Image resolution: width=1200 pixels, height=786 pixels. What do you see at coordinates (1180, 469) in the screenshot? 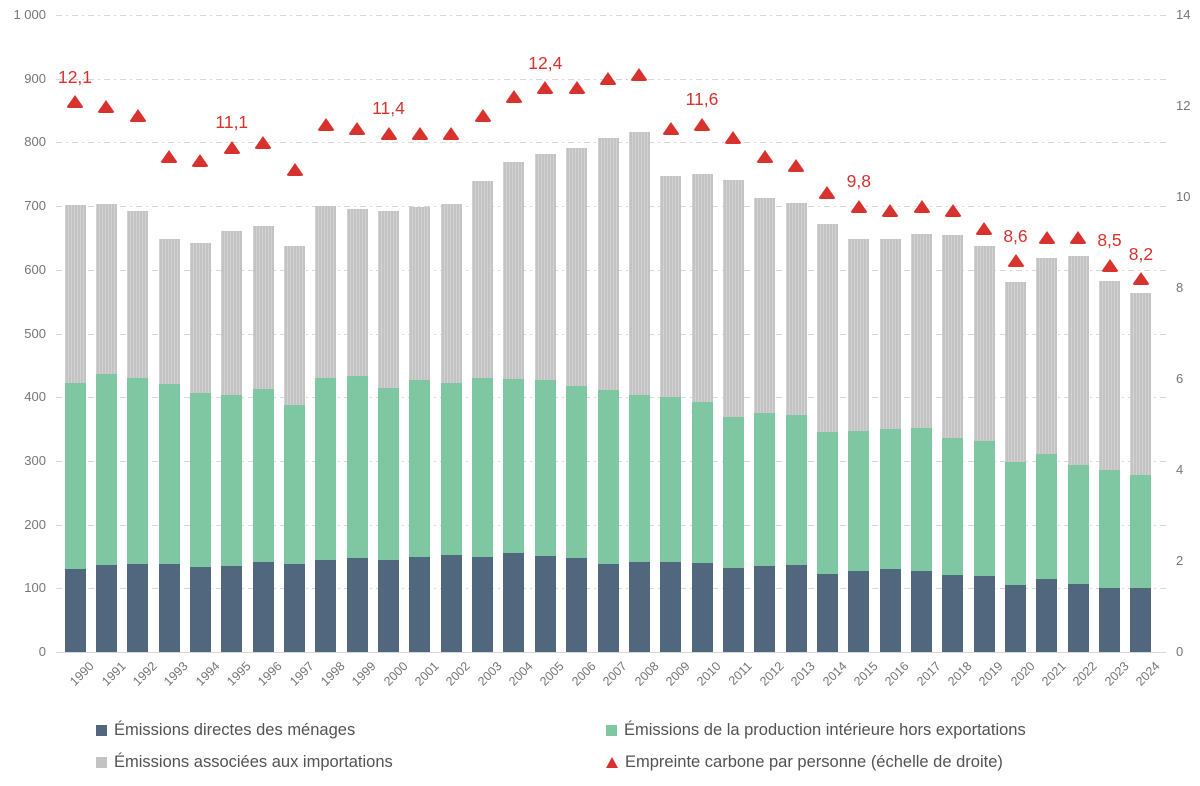
I see `right-axis-tick-label: 4` at bounding box center [1180, 469].